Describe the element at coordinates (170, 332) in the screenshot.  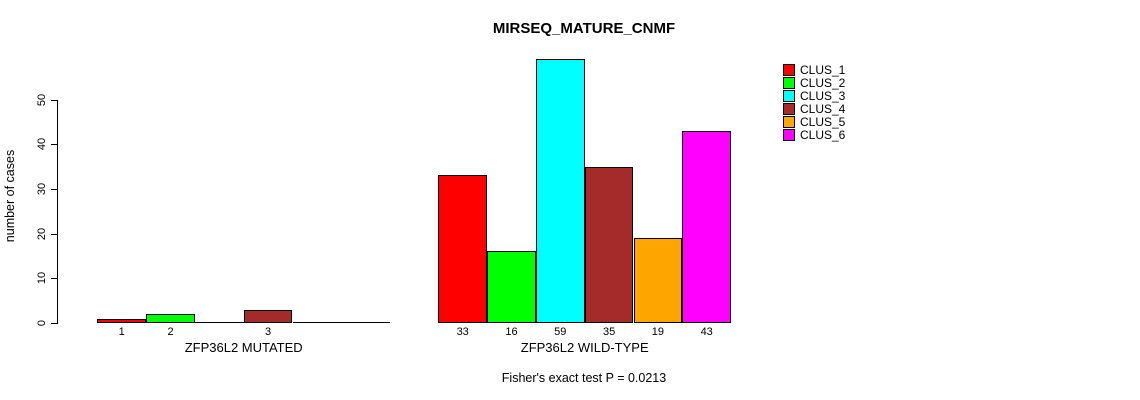
I see `bar-value-label: 2` at that location.